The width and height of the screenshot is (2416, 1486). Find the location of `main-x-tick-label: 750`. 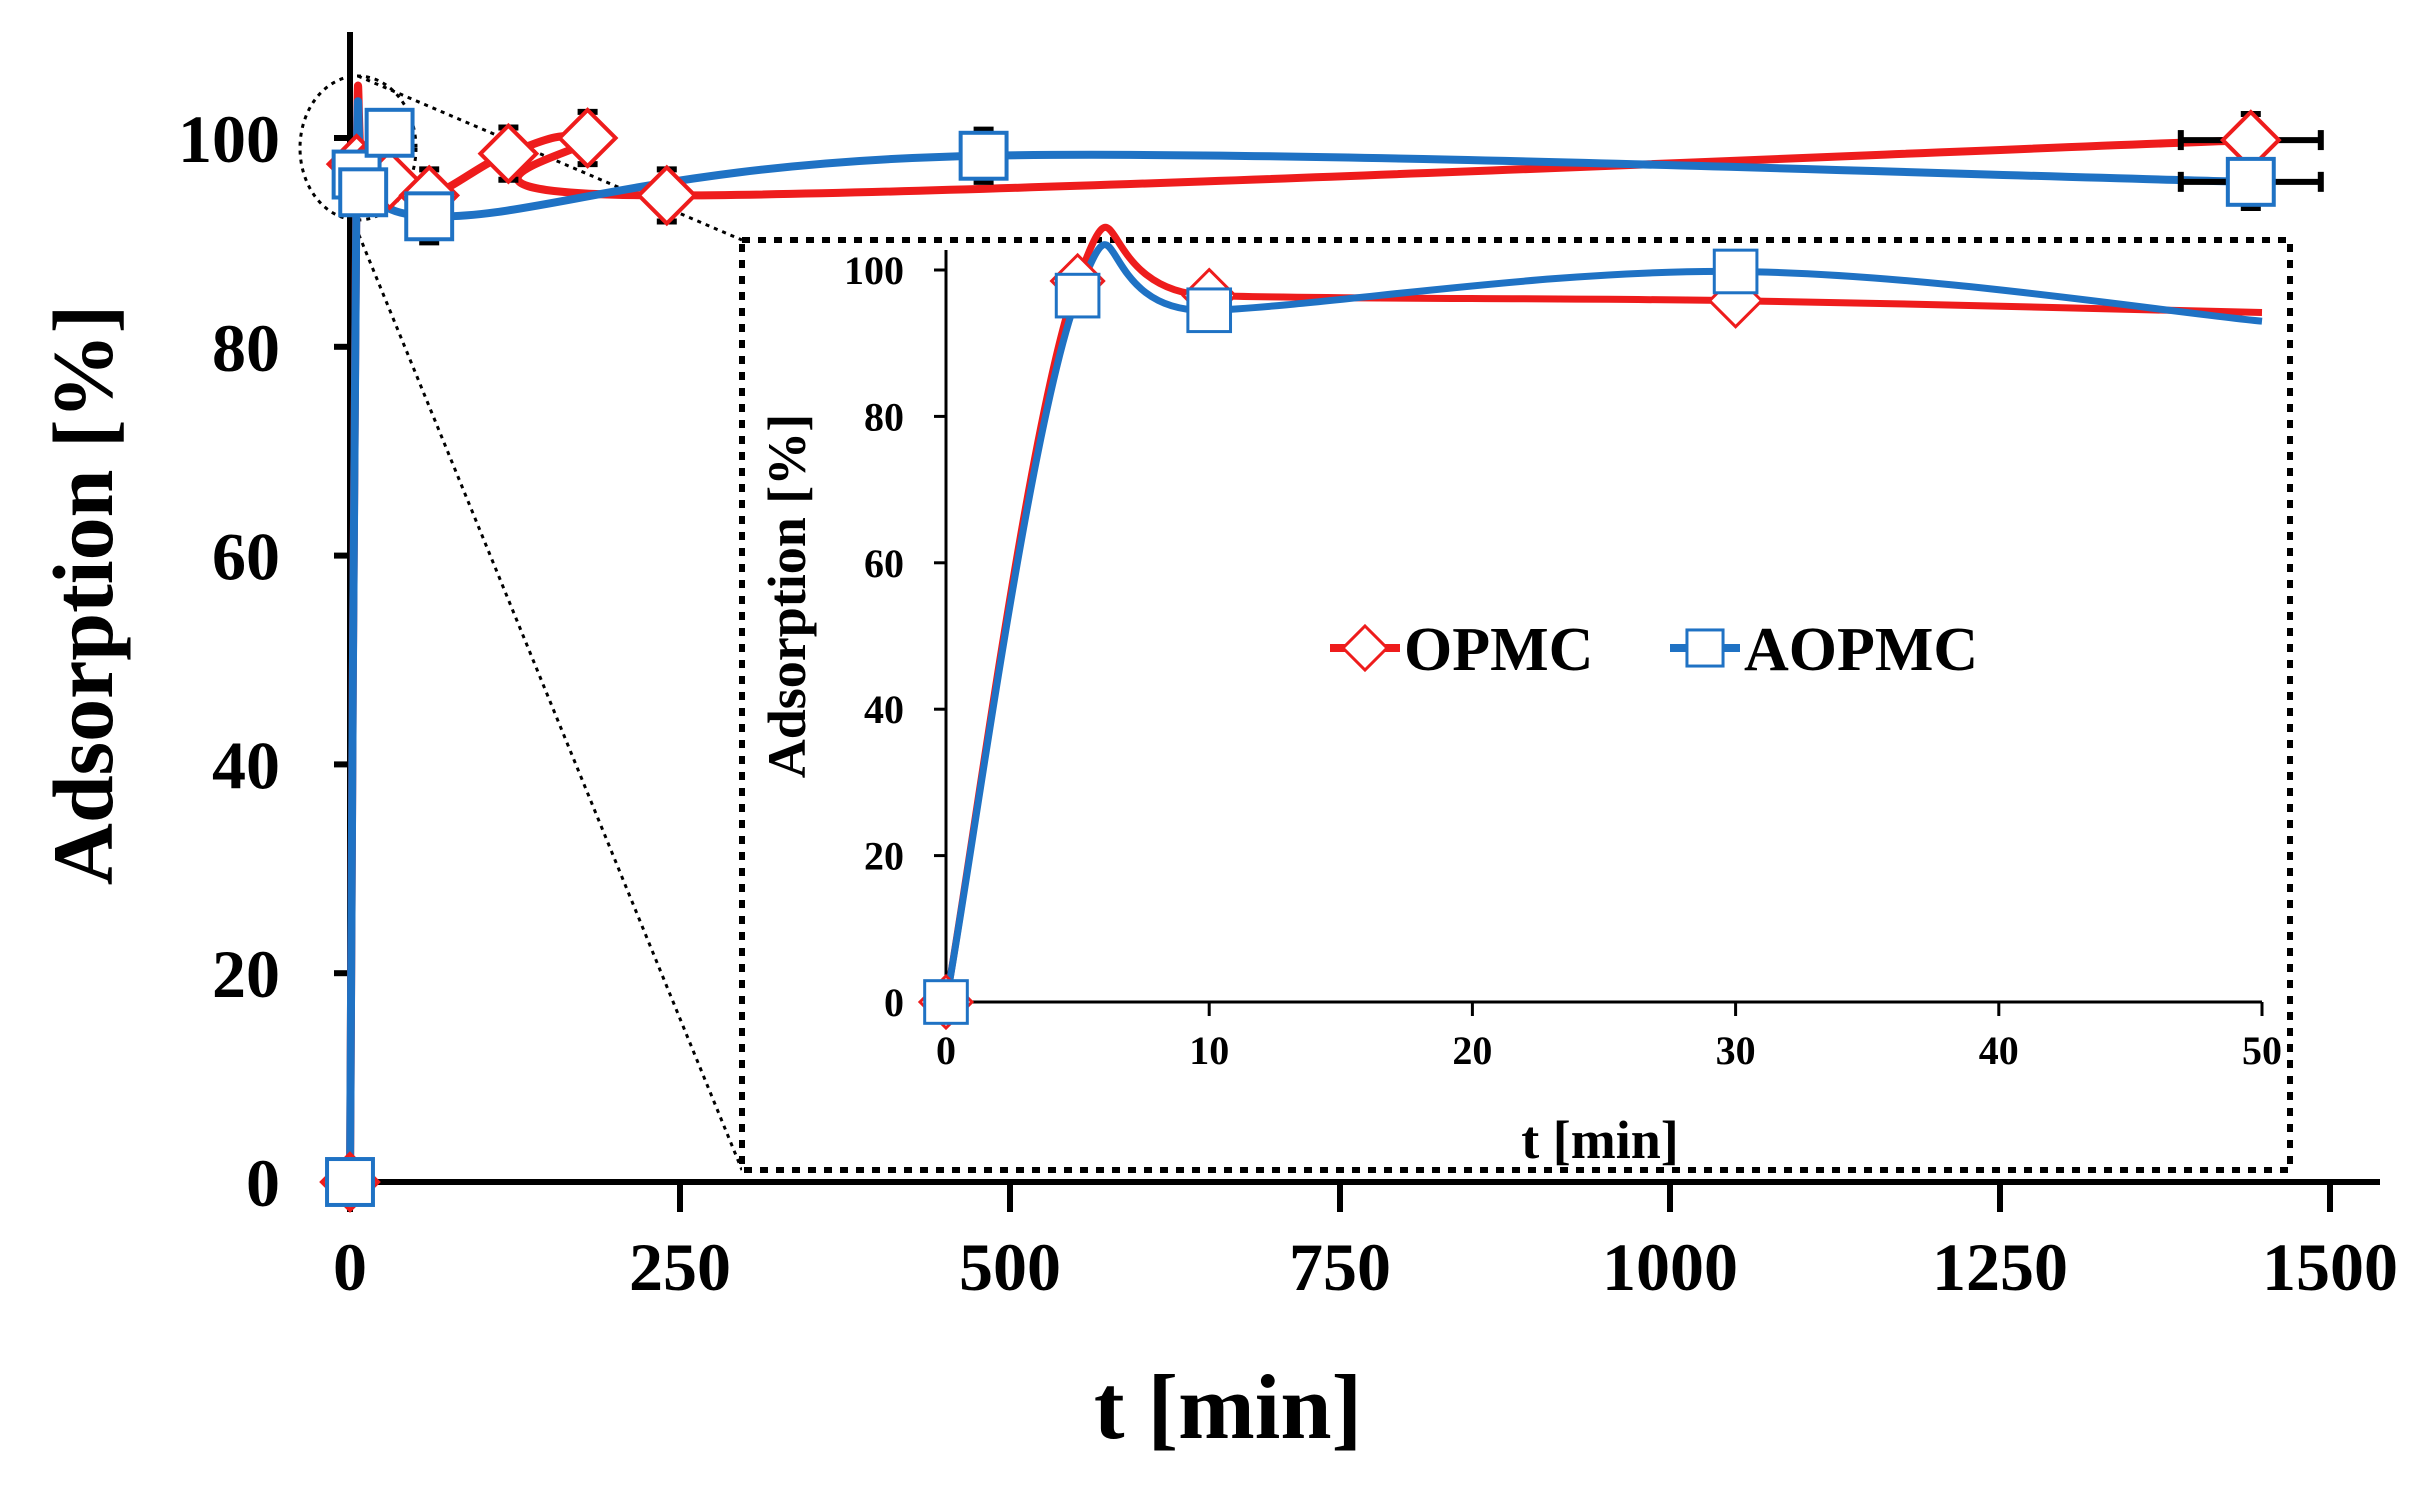

main-x-tick-label: 750 is located at coordinates (1340, 1267).